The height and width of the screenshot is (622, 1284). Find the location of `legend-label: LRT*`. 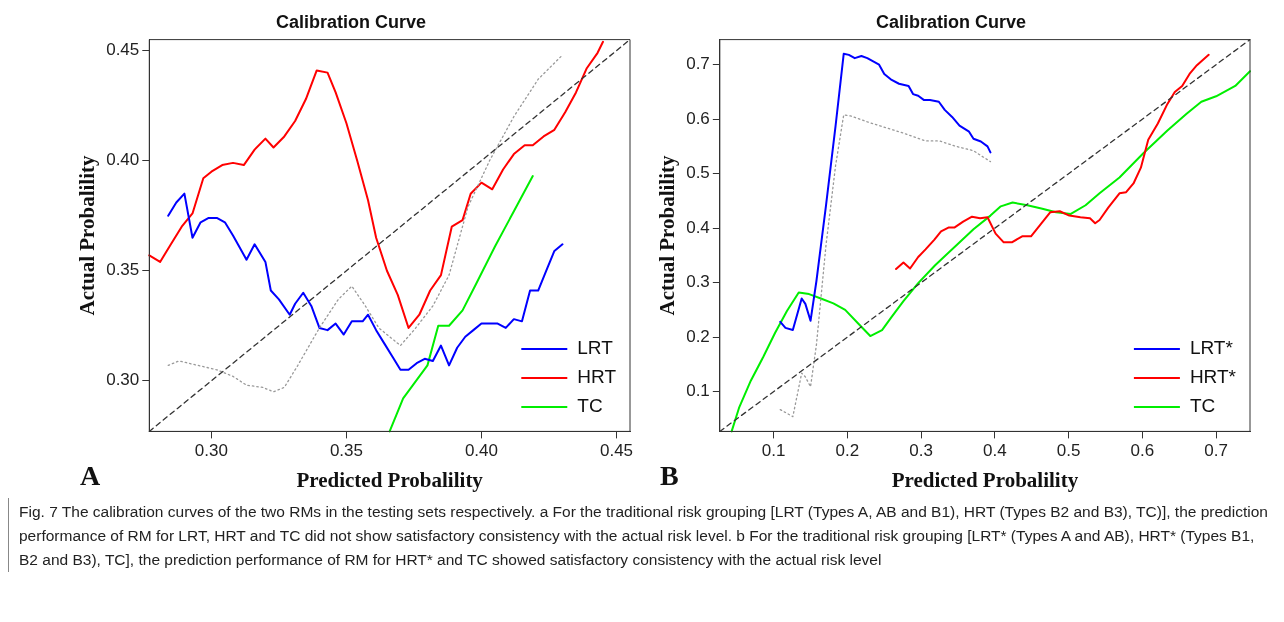

legend-label: LRT* is located at coordinates (1211, 348).